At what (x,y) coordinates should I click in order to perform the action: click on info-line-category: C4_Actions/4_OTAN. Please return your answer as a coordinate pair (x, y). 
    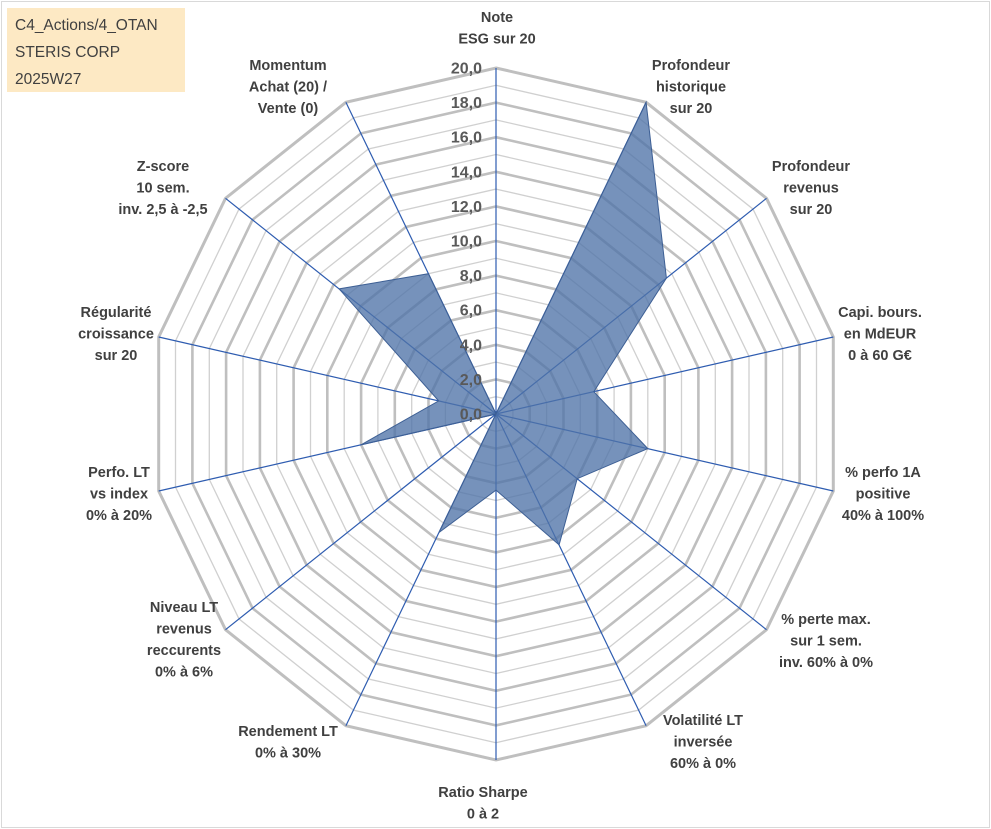
    Looking at the image, I should click on (86, 25).